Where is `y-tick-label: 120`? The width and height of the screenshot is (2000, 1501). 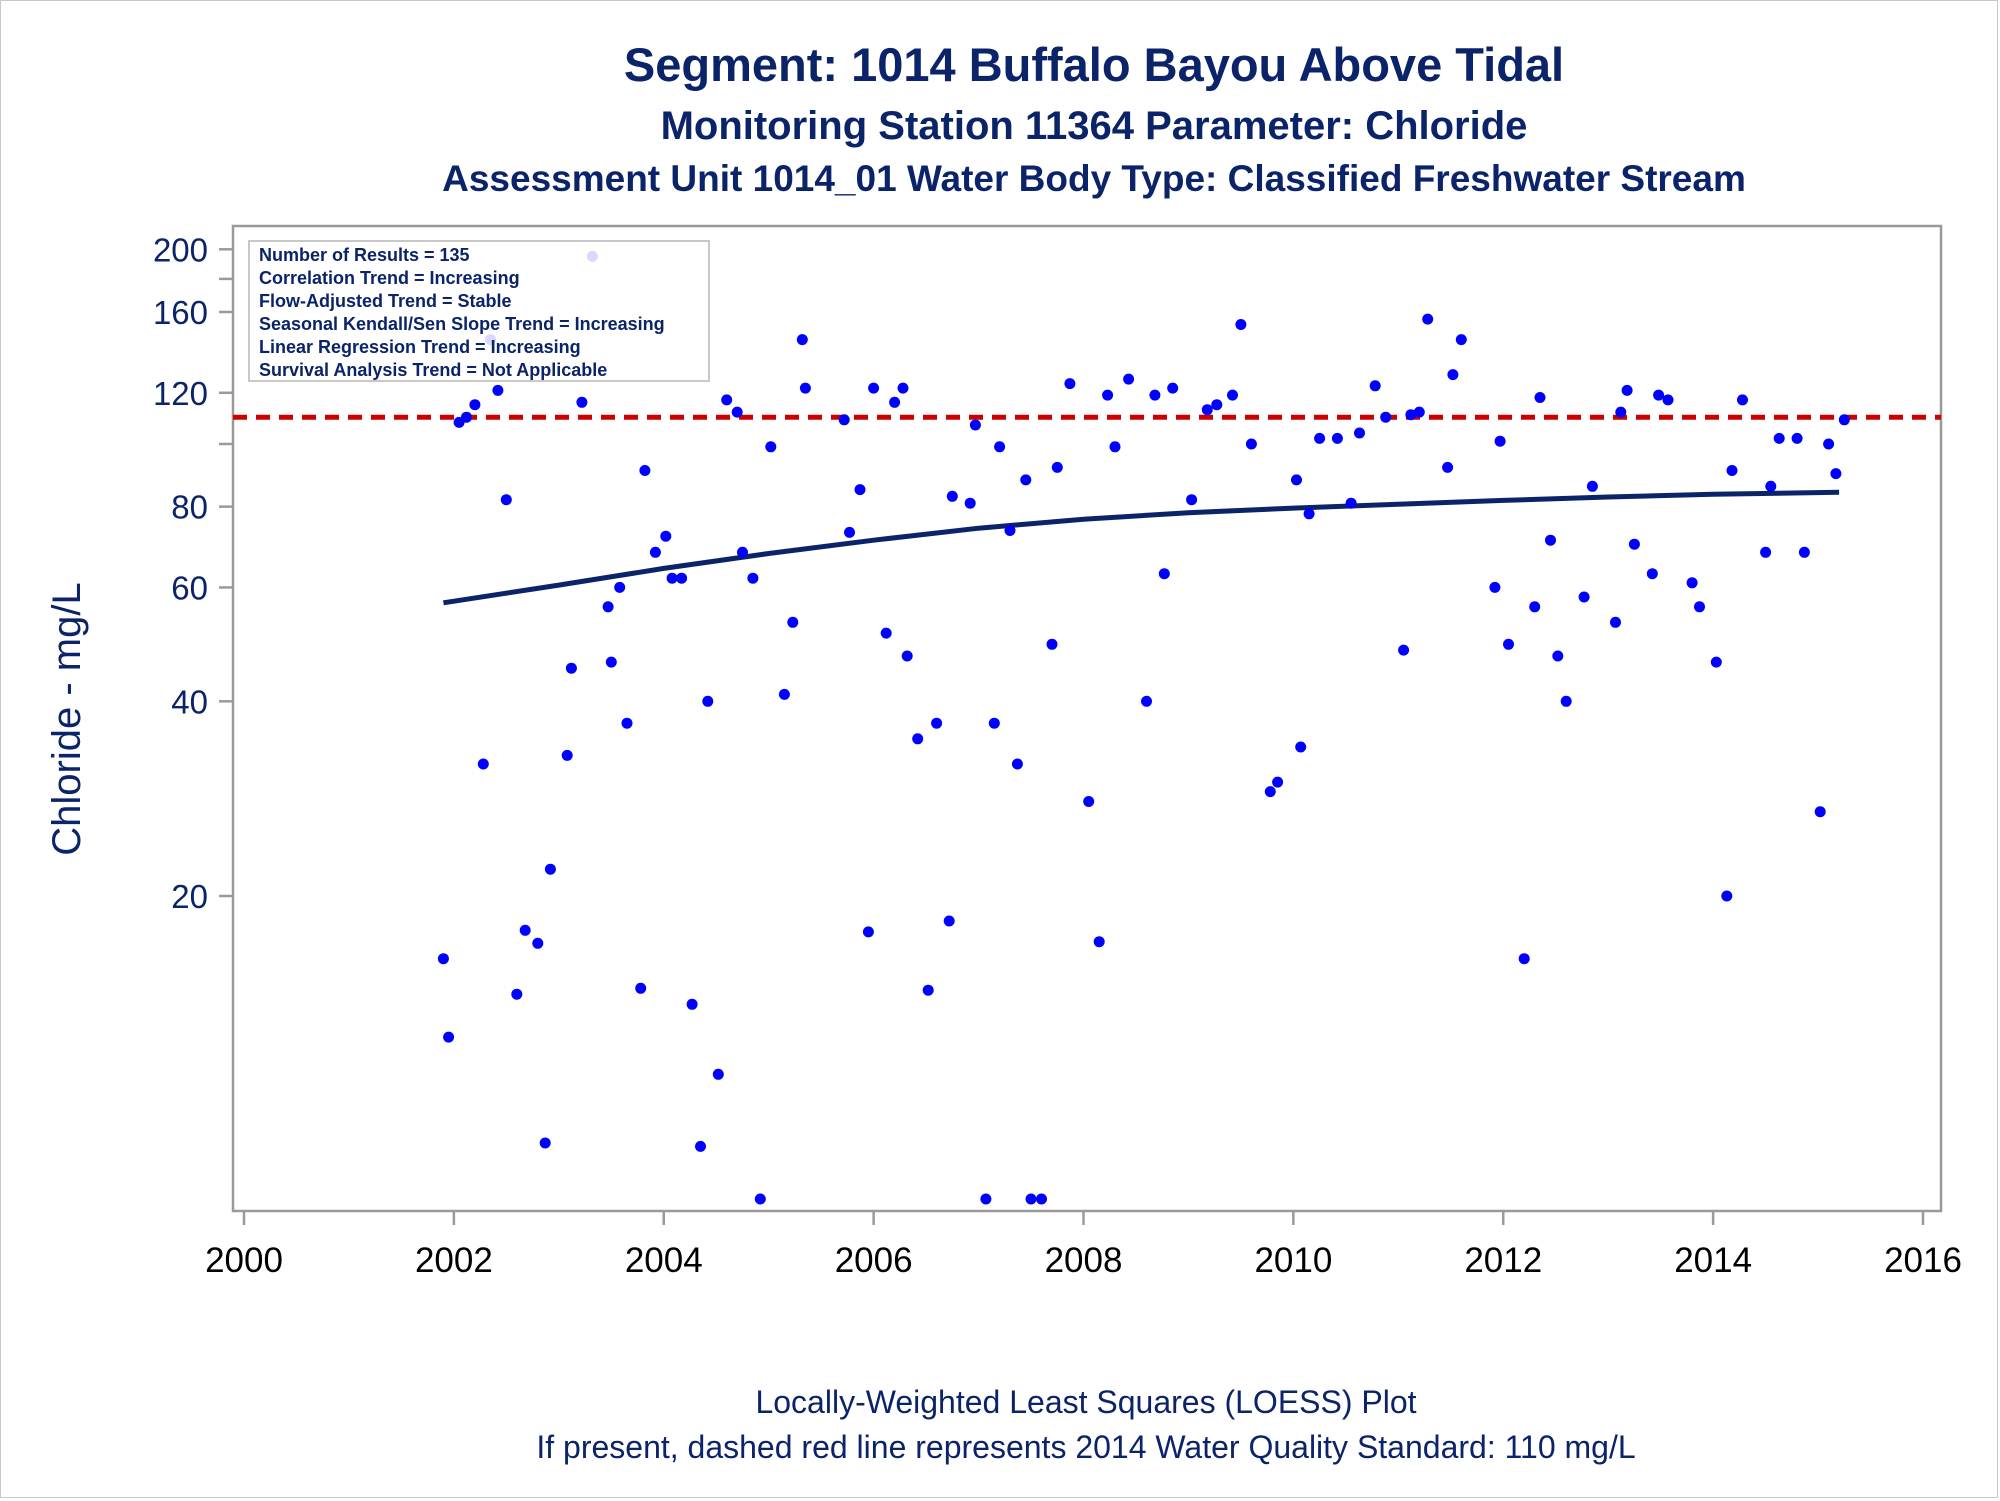
y-tick-label: 120 is located at coordinates (180, 393).